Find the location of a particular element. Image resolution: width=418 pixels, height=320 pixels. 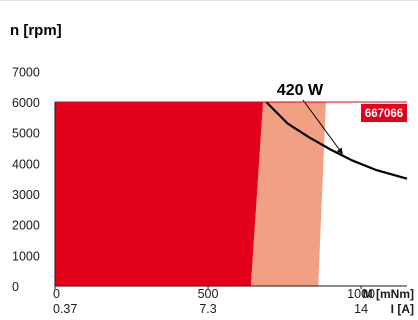

badge-background is located at coordinates (384, 113).